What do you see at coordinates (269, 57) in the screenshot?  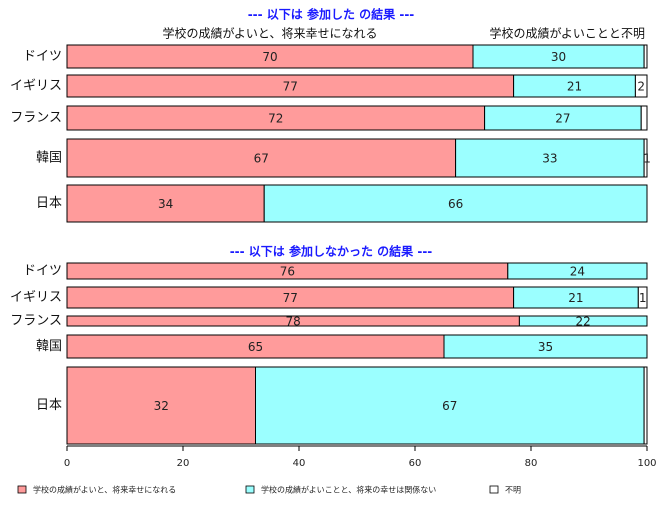 I see `data-label: 70` at bounding box center [269, 57].